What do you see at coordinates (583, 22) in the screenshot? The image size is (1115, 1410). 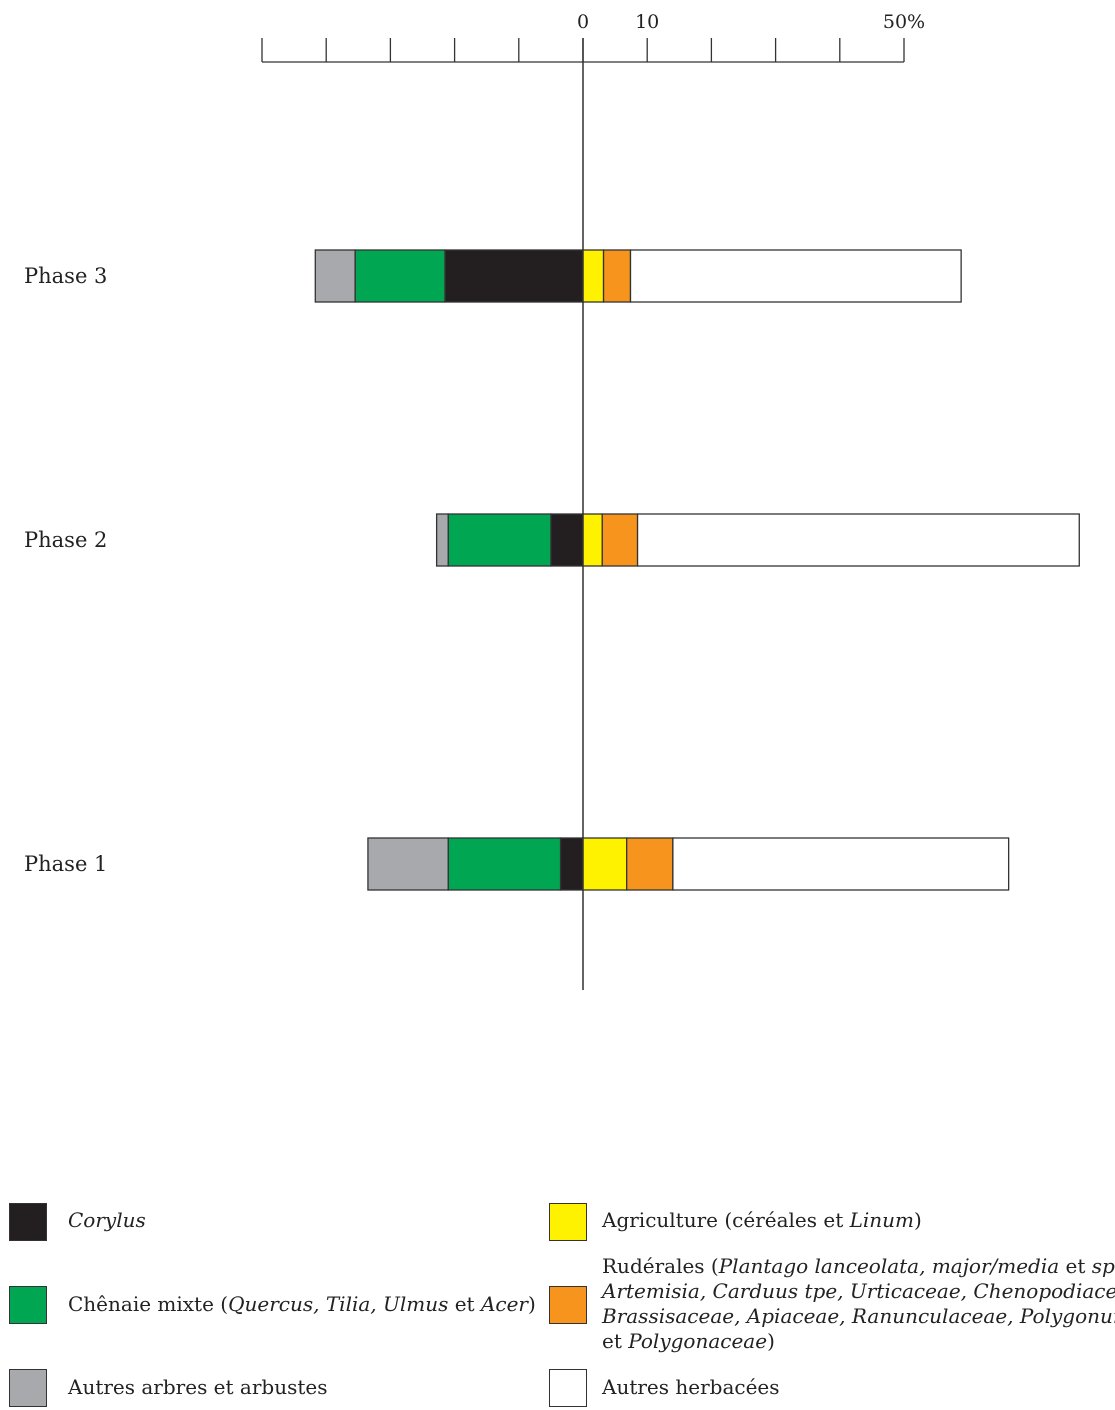 I see `x-tick-label: 0` at bounding box center [583, 22].